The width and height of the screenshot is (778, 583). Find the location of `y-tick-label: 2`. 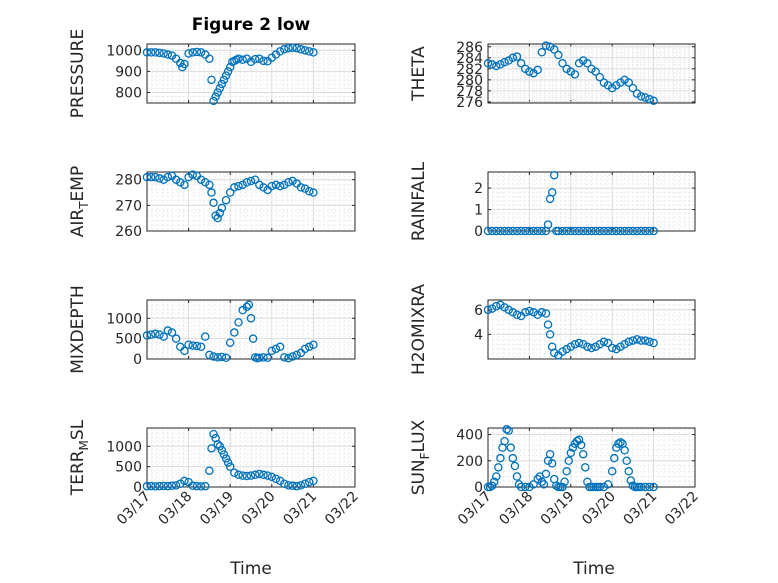

y-tick-label: 2 is located at coordinates (478, 189).